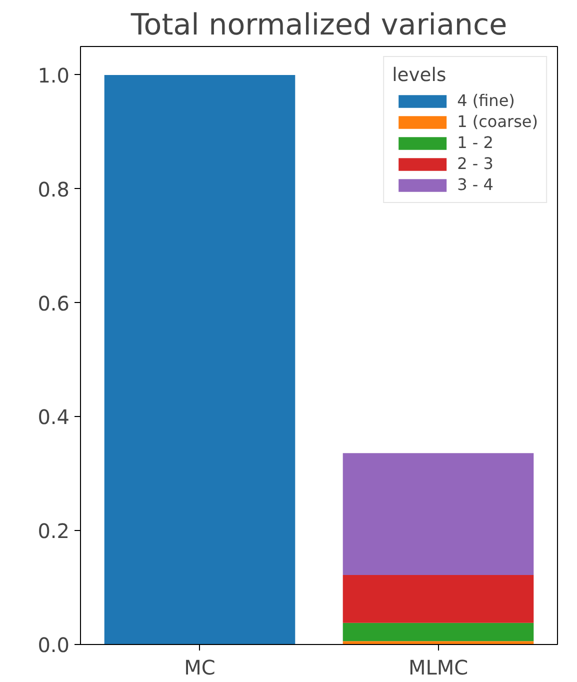 This screenshot has width=577, height=682. I want to click on y-tick-label: 0.4, so click(54, 417).